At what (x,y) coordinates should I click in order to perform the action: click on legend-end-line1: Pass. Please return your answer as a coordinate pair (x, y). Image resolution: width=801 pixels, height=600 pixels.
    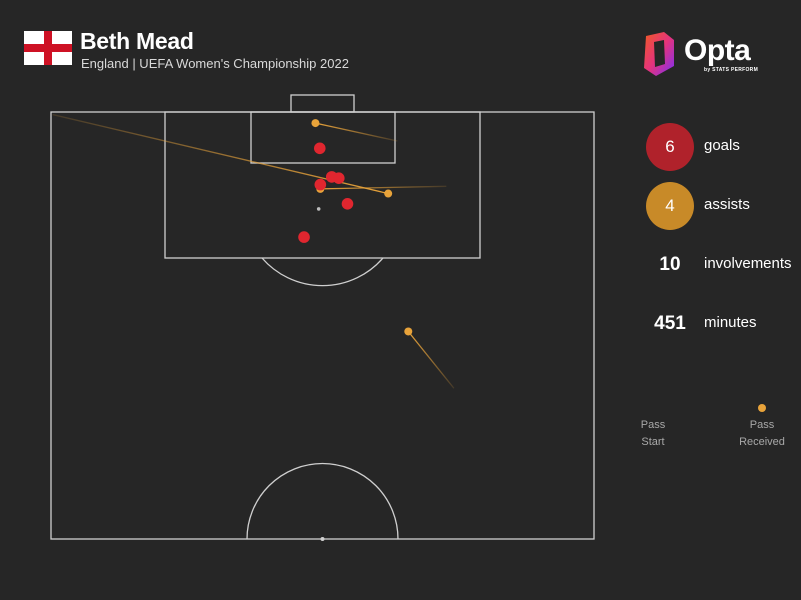
    Looking at the image, I should click on (762, 425).